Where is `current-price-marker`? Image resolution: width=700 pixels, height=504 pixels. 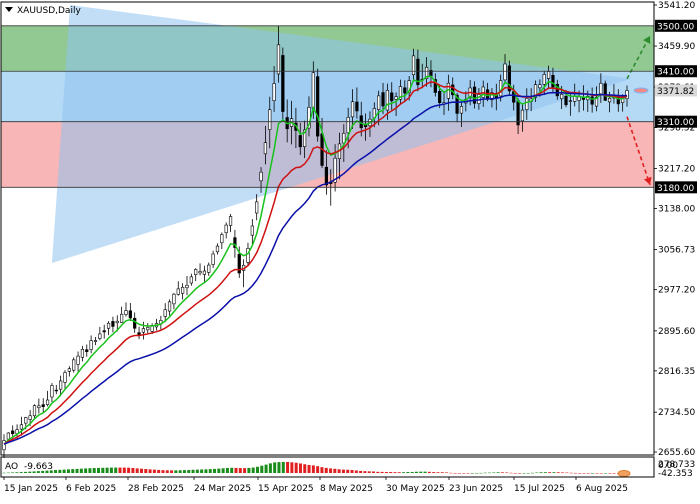
current-price-marker is located at coordinates (641, 90).